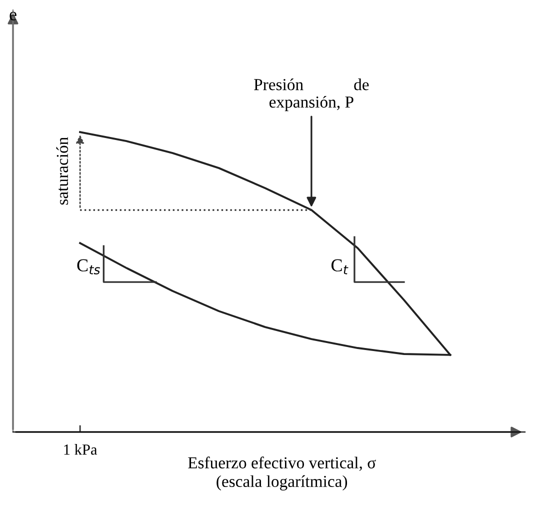 The width and height of the screenshot is (542, 512). I want to click on annotation: C$_{t}$, so click(339, 266).